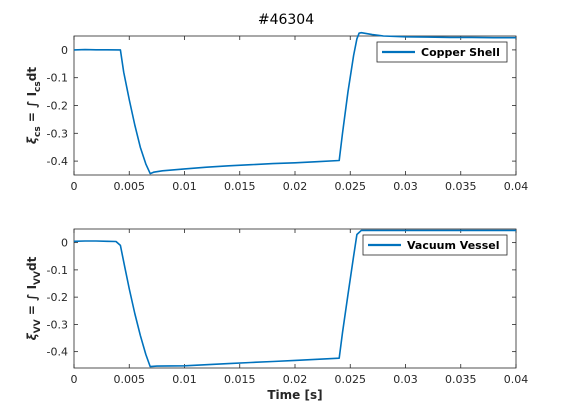  Describe the element at coordinates (294, 395) in the screenshot. I see `x-axis-label: Time [s]` at that location.